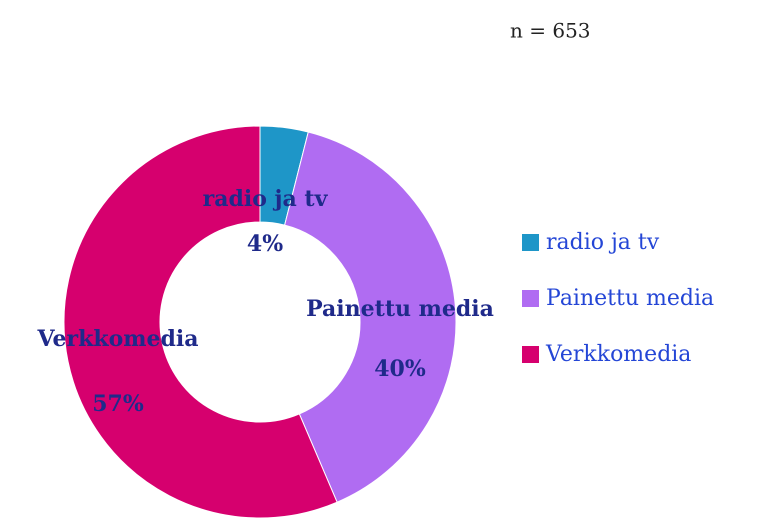  What do you see at coordinates (618, 354) in the screenshot?
I see `legend-label: Verkkomedia` at bounding box center [618, 354].